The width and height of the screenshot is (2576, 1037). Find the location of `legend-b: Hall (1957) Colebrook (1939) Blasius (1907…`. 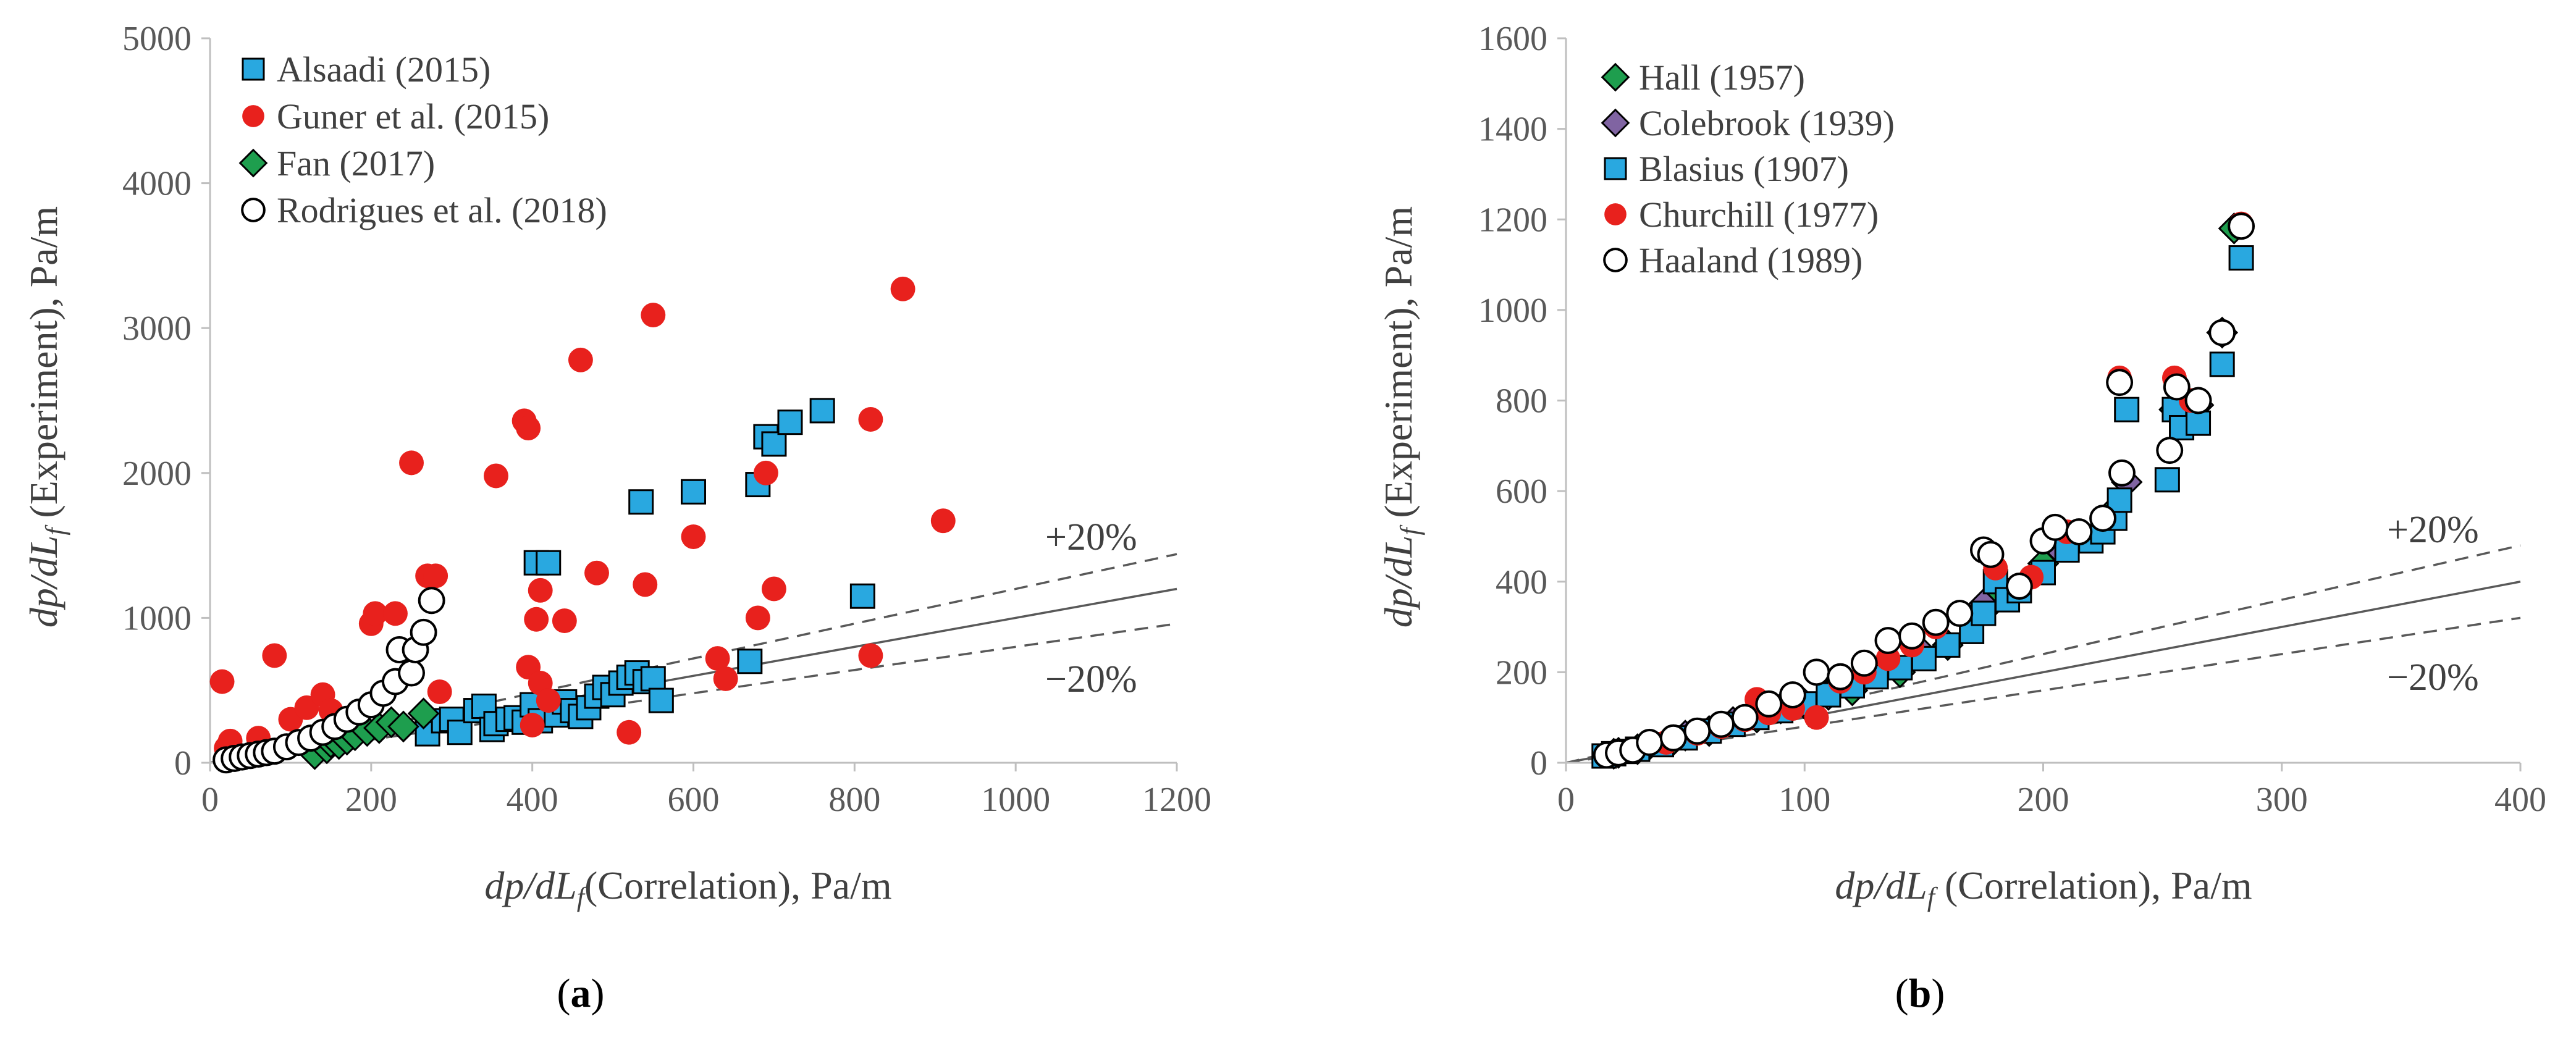

legend-b: Hall (1957) Colebrook (1939) Blasius (1907… is located at coordinates (1748, 169).